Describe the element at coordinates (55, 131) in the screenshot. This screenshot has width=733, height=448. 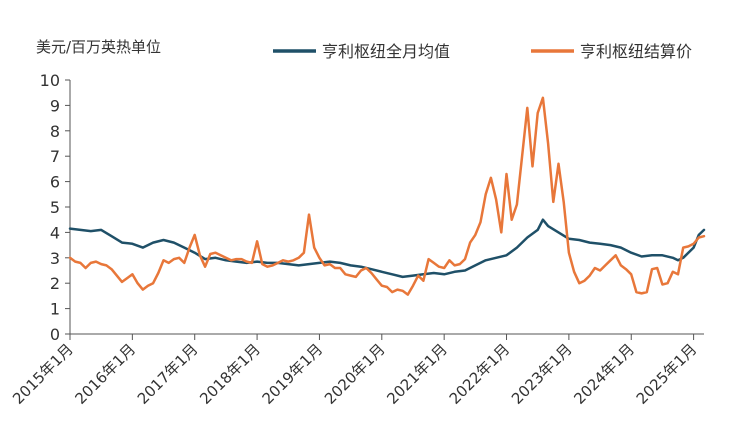
I see `y-tick-label: 8` at that location.